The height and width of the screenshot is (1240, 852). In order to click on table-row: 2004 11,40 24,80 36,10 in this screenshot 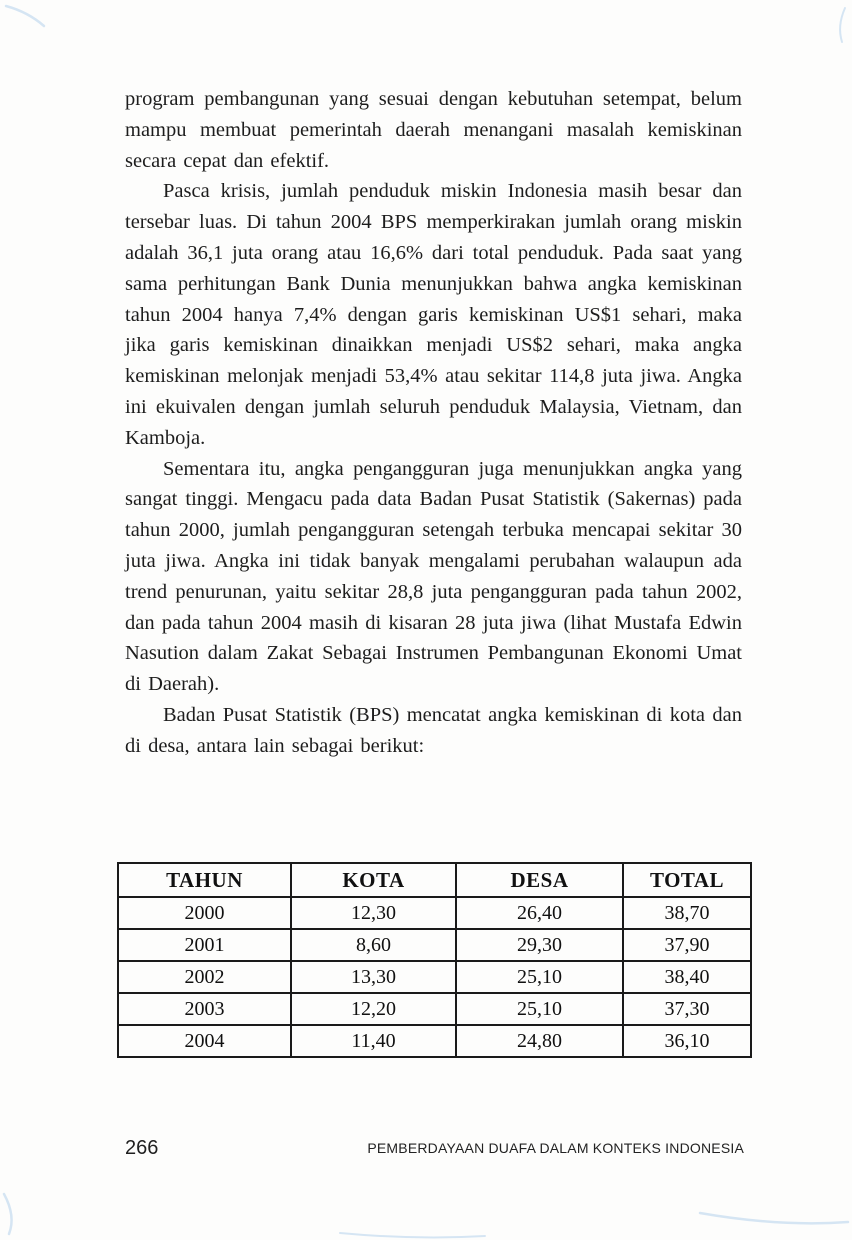, I will do `click(434, 1041)`.